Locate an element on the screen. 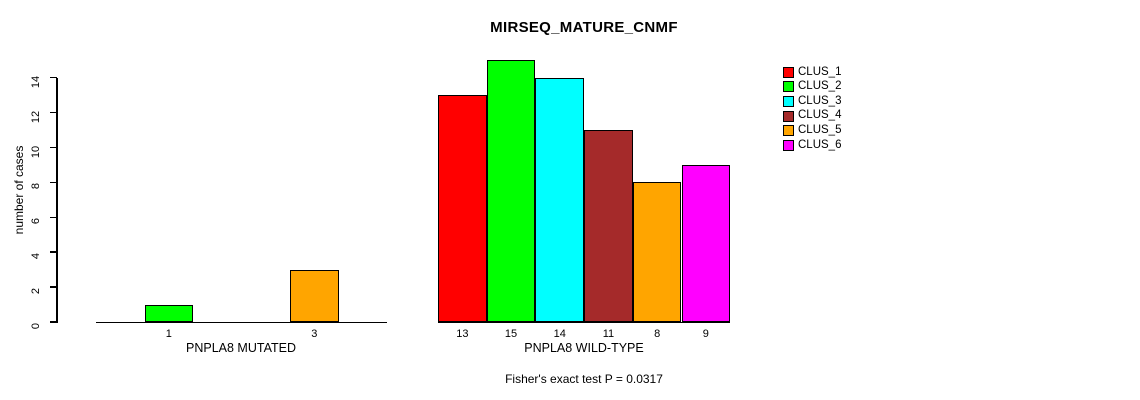 The height and width of the screenshot is (400, 1140). y-tick-label: 14 is located at coordinates (36, 81).